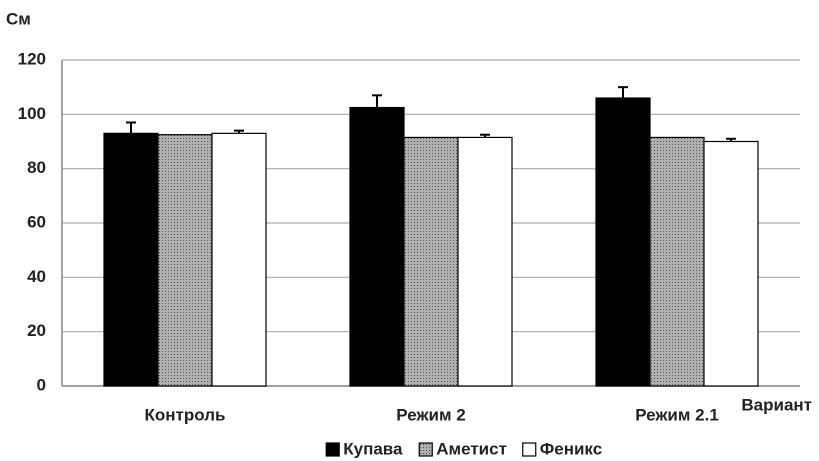 The image size is (819, 461). Describe the element at coordinates (18, 18) in the screenshot. I see `y-axis-label: См` at that location.